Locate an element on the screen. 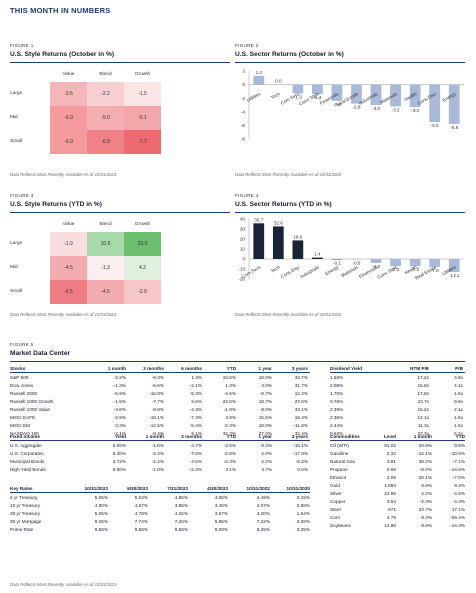 This screenshot has width=476, height=593. table-row: Soybeans 12.80 0.9% -14.3% is located at coordinates (397, 525).